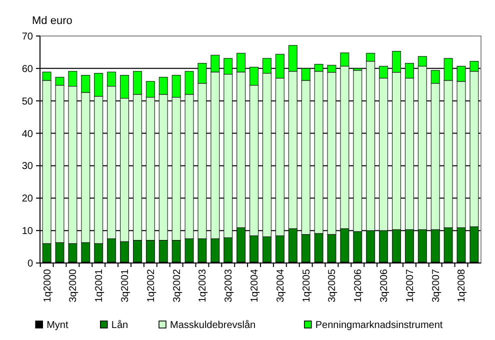 The width and height of the screenshot is (495, 340). Describe the element at coordinates (28, 134) in the screenshot. I see `y-tick-label: 40` at that location.